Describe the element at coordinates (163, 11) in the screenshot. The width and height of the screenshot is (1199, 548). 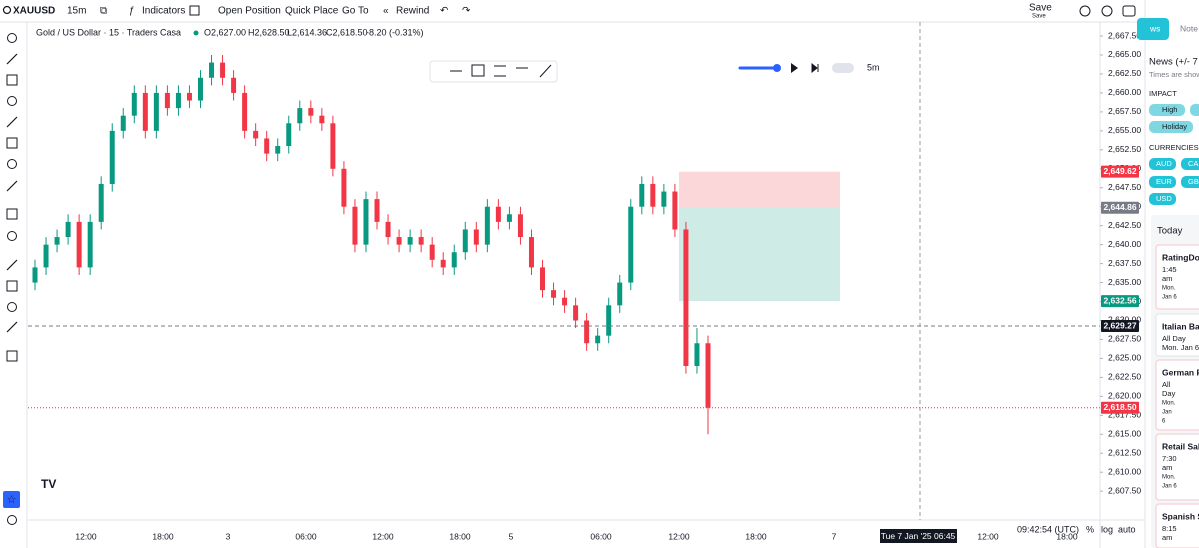
I see `indicators: Indicators` at that location.